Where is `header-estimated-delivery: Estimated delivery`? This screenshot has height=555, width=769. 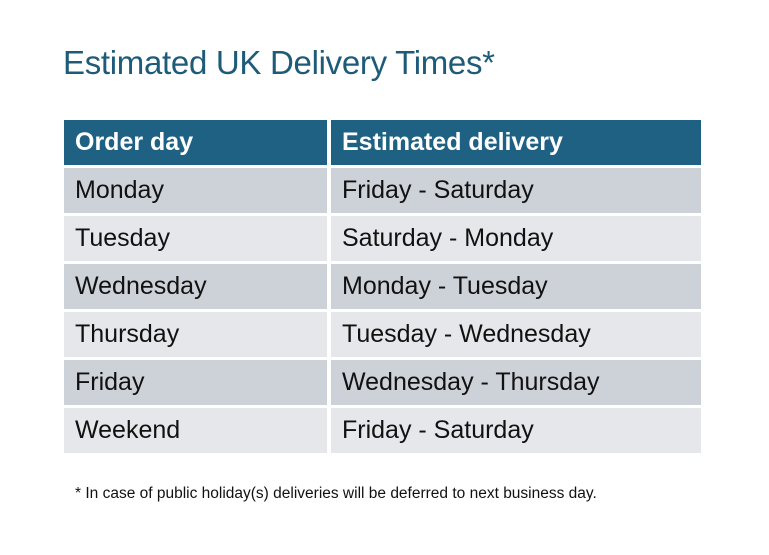
header-estimated-delivery: Estimated delivery is located at coordinates (516, 142).